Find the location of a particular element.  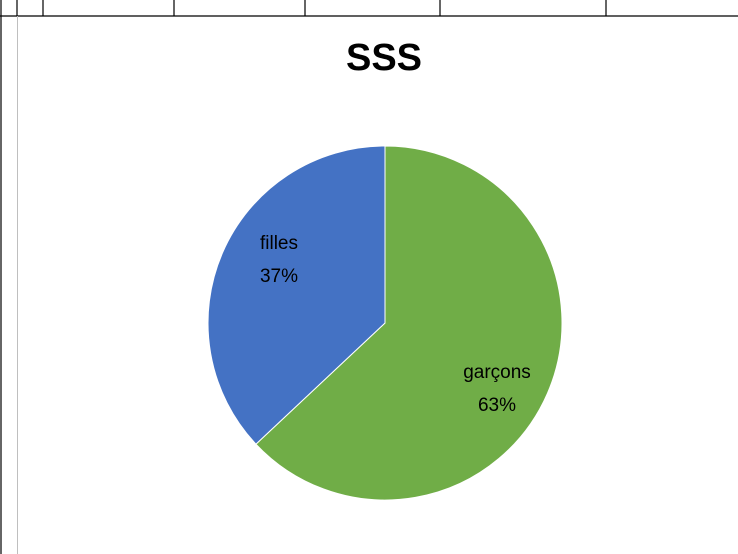

slice-label-percent: 37% is located at coordinates (279, 276).